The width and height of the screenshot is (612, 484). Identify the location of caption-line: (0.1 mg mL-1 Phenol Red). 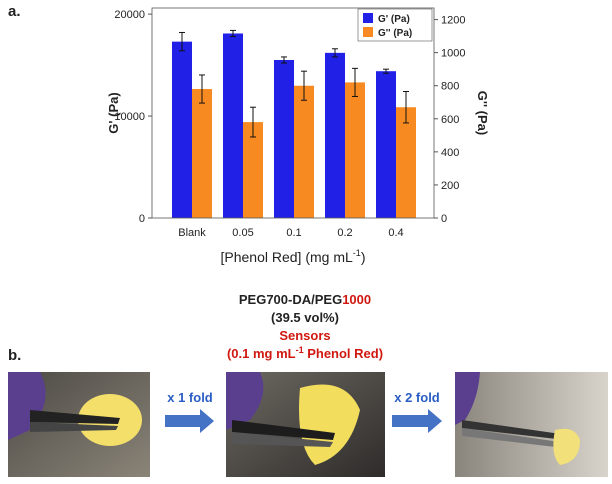
(305, 353).